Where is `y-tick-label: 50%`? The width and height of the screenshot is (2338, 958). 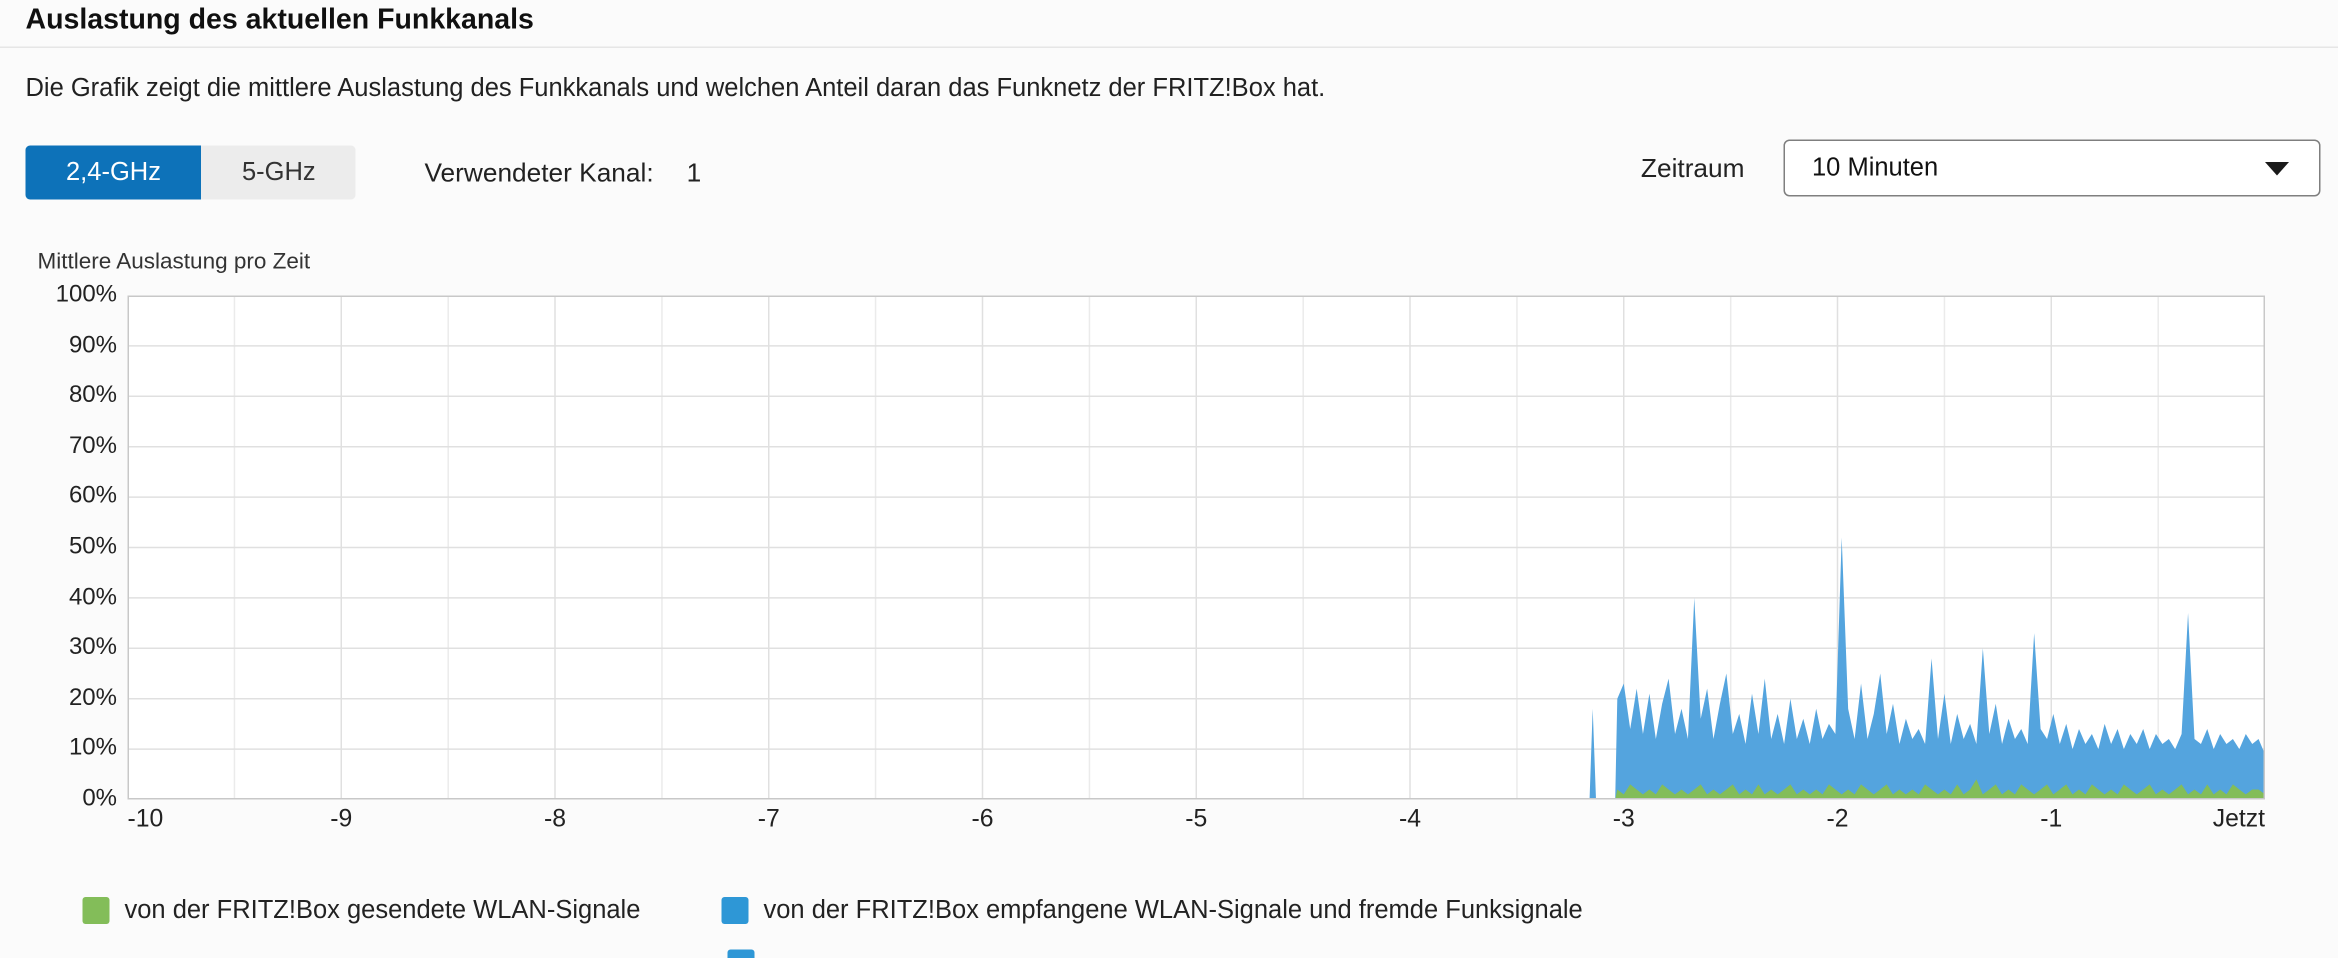 y-tick-label: 50% is located at coordinates (92, 547).